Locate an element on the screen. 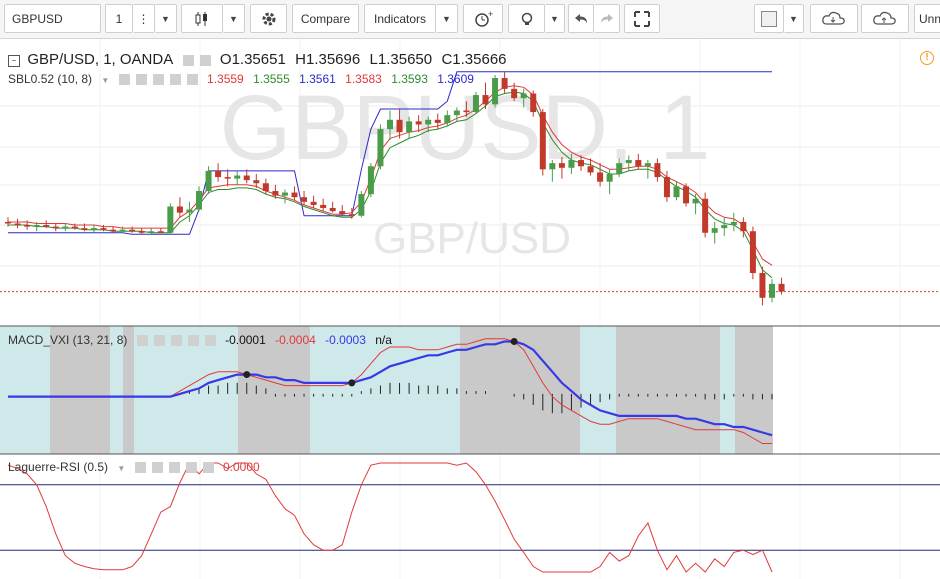 This screenshot has height=579, width=940. lightbulb-icon is located at coordinates (526, 18).